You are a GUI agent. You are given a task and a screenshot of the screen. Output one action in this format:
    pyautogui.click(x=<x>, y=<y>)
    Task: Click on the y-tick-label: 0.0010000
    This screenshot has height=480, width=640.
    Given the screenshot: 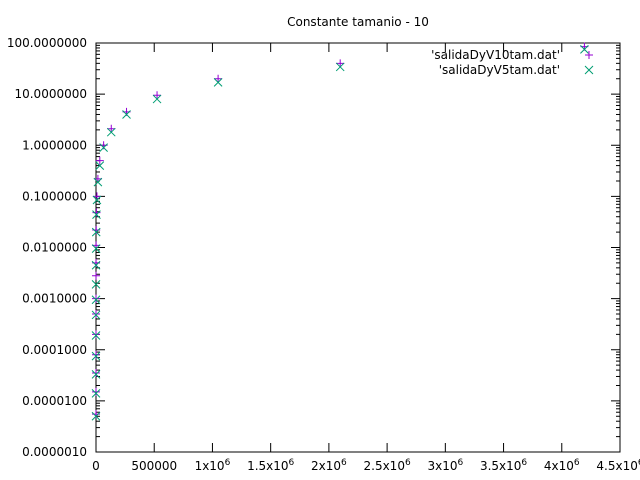 What is the action you would take?
    pyautogui.click(x=54, y=299)
    